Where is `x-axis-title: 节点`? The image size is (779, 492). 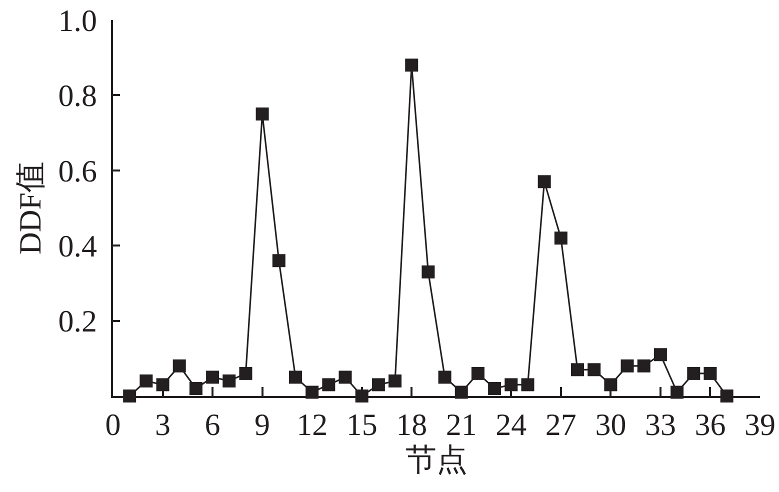
x-axis-title: 节点 is located at coordinates (437, 459).